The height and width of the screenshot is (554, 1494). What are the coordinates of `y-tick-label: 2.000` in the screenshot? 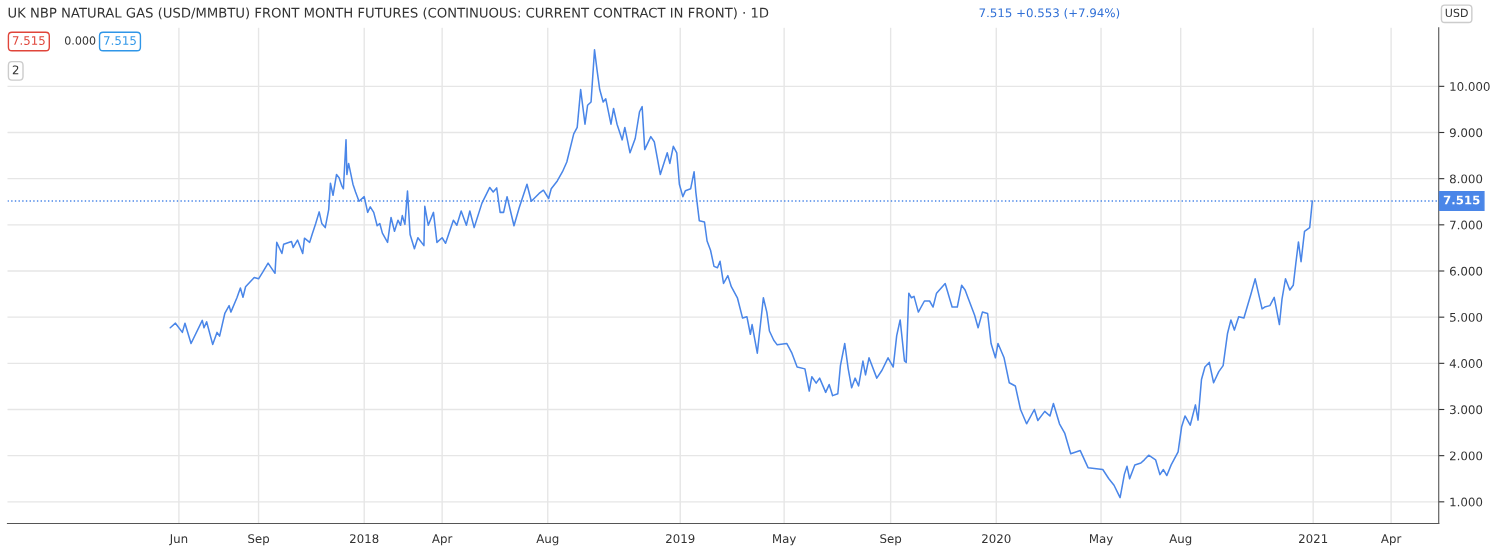 It's located at (1466, 456).